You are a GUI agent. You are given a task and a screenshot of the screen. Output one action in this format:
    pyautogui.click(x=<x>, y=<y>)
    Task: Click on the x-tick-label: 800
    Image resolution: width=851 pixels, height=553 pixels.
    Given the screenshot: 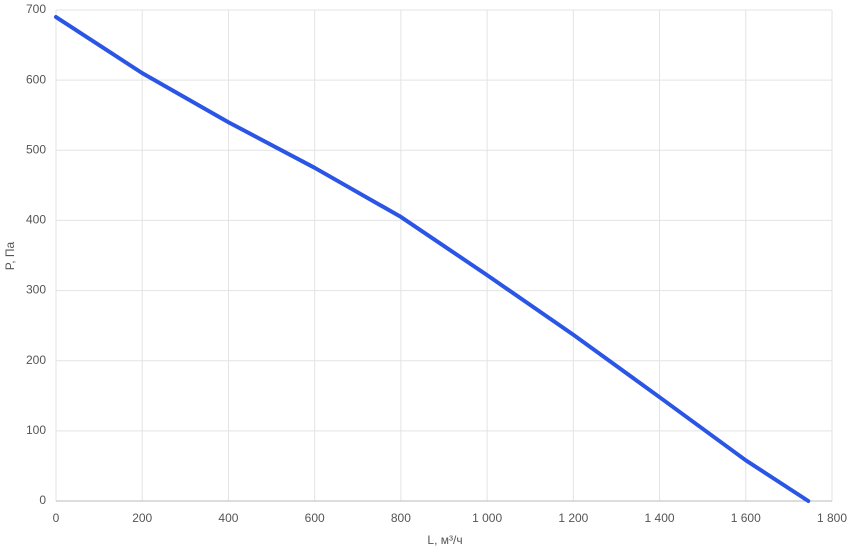 What is the action you would take?
    pyautogui.click(x=401, y=518)
    